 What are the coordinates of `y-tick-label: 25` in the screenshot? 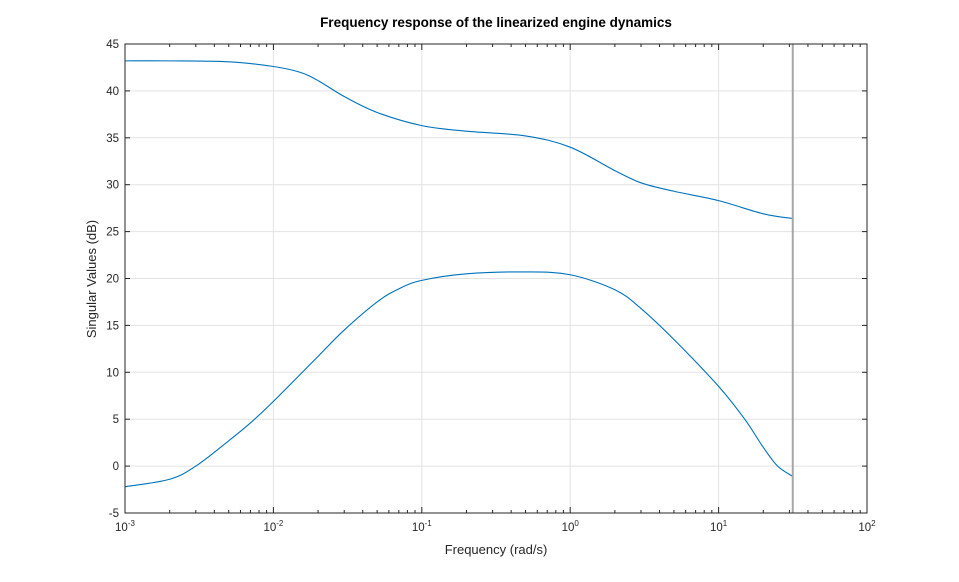 It's located at (112, 233).